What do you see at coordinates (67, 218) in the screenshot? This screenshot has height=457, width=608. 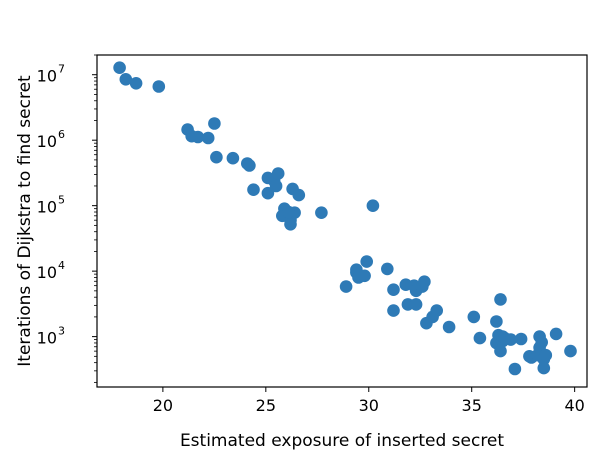 I see `y-axis: 10³ 10⁴ 10⁵ 10⁶ 10⁷` at bounding box center [67, 218].